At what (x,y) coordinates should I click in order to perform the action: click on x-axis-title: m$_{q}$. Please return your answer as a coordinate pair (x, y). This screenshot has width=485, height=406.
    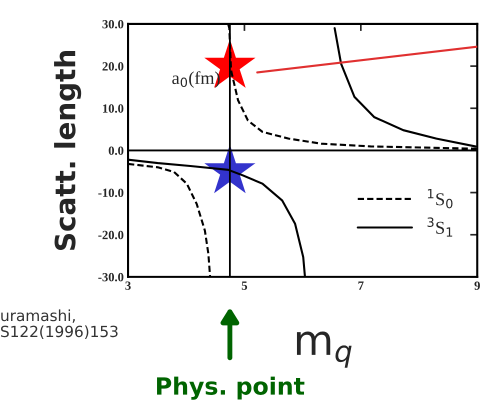
    Looking at the image, I should click on (324, 350).